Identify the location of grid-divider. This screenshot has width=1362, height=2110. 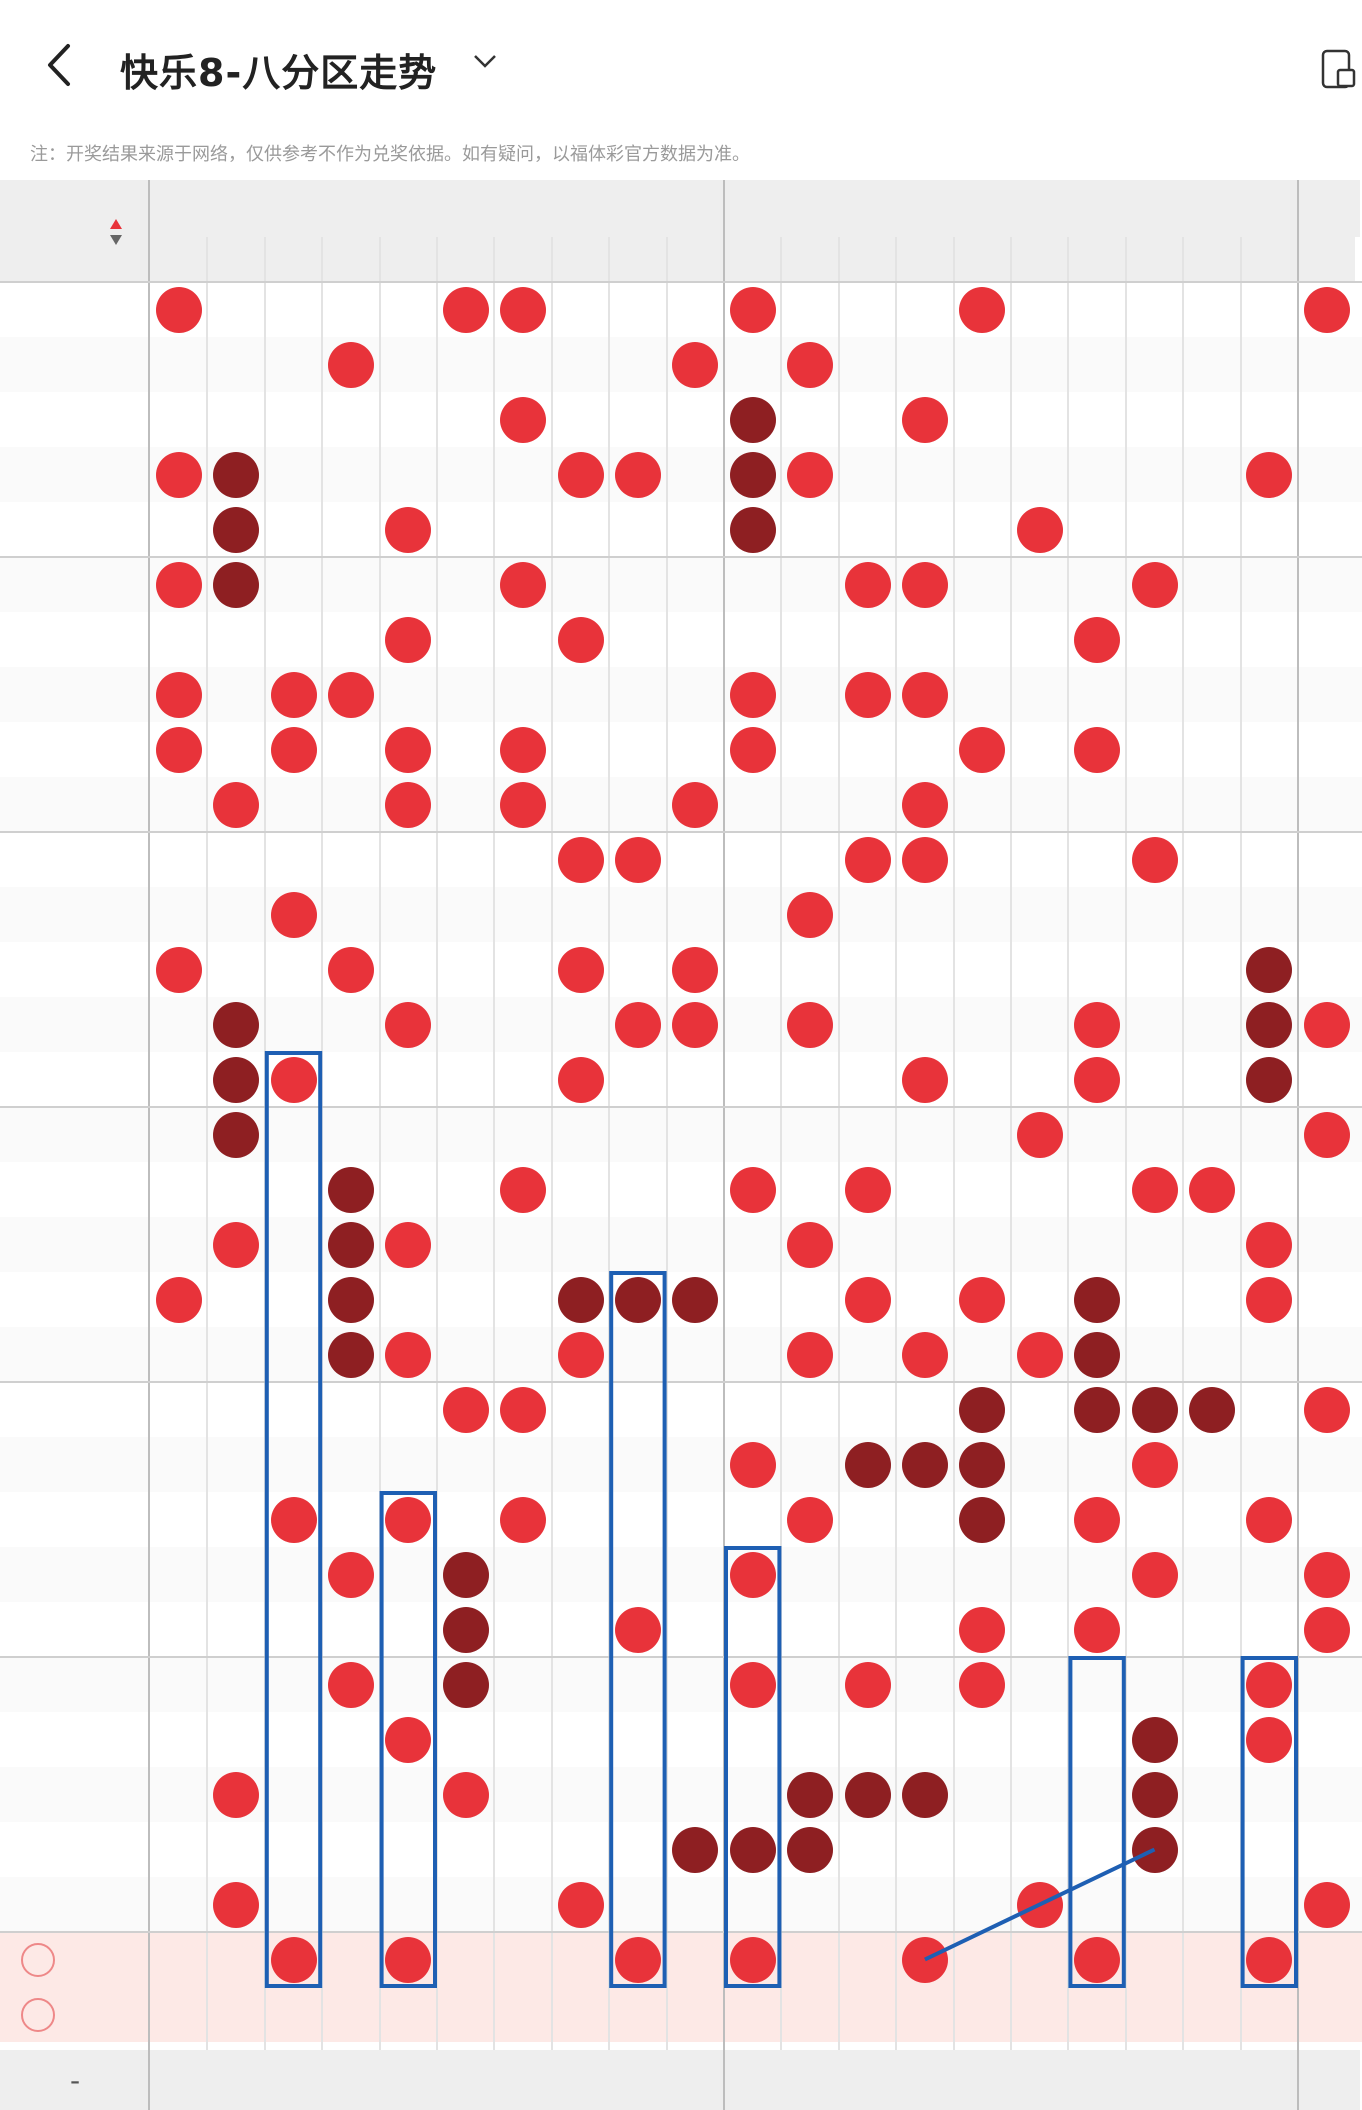
(437, 1143).